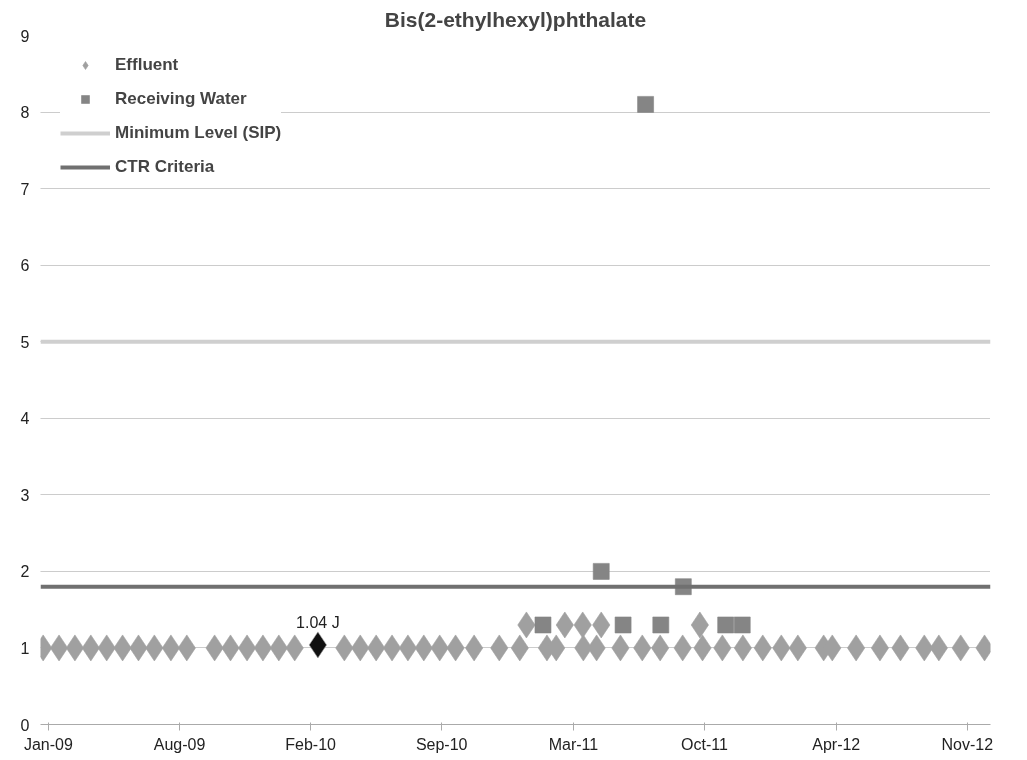 Image resolution: width=1027 pixels, height=760 pixels. I want to click on x-tick-label: Aug-09, so click(179, 744).